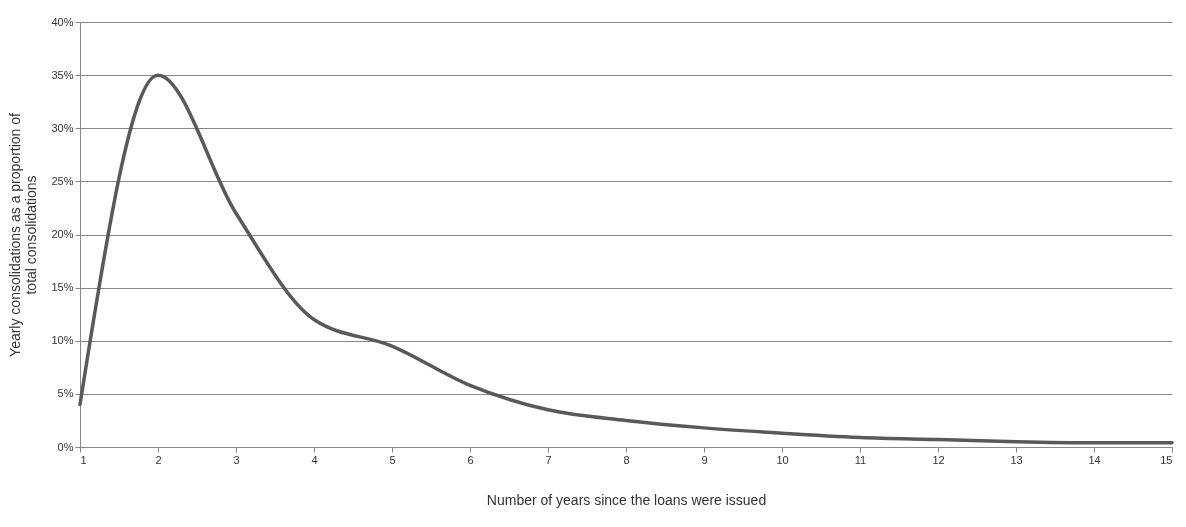 This screenshot has width=1186, height=527. Describe the element at coordinates (62, 180) in the screenshot. I see `y-tick-label: 25%` at that location.